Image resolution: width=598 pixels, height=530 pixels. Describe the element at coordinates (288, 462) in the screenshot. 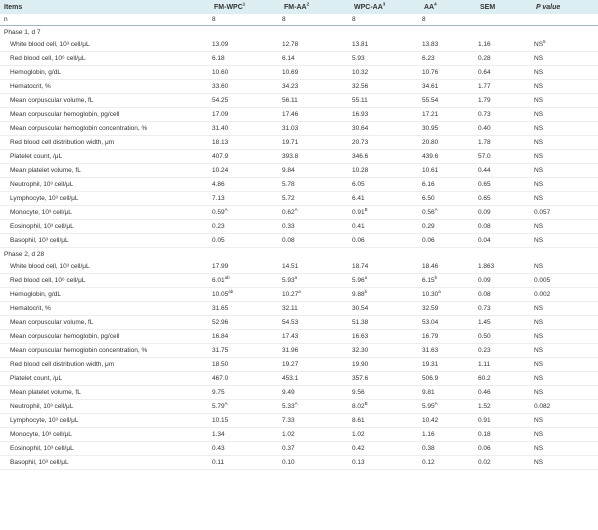

I see `treatment-value: 0.10` at that location.